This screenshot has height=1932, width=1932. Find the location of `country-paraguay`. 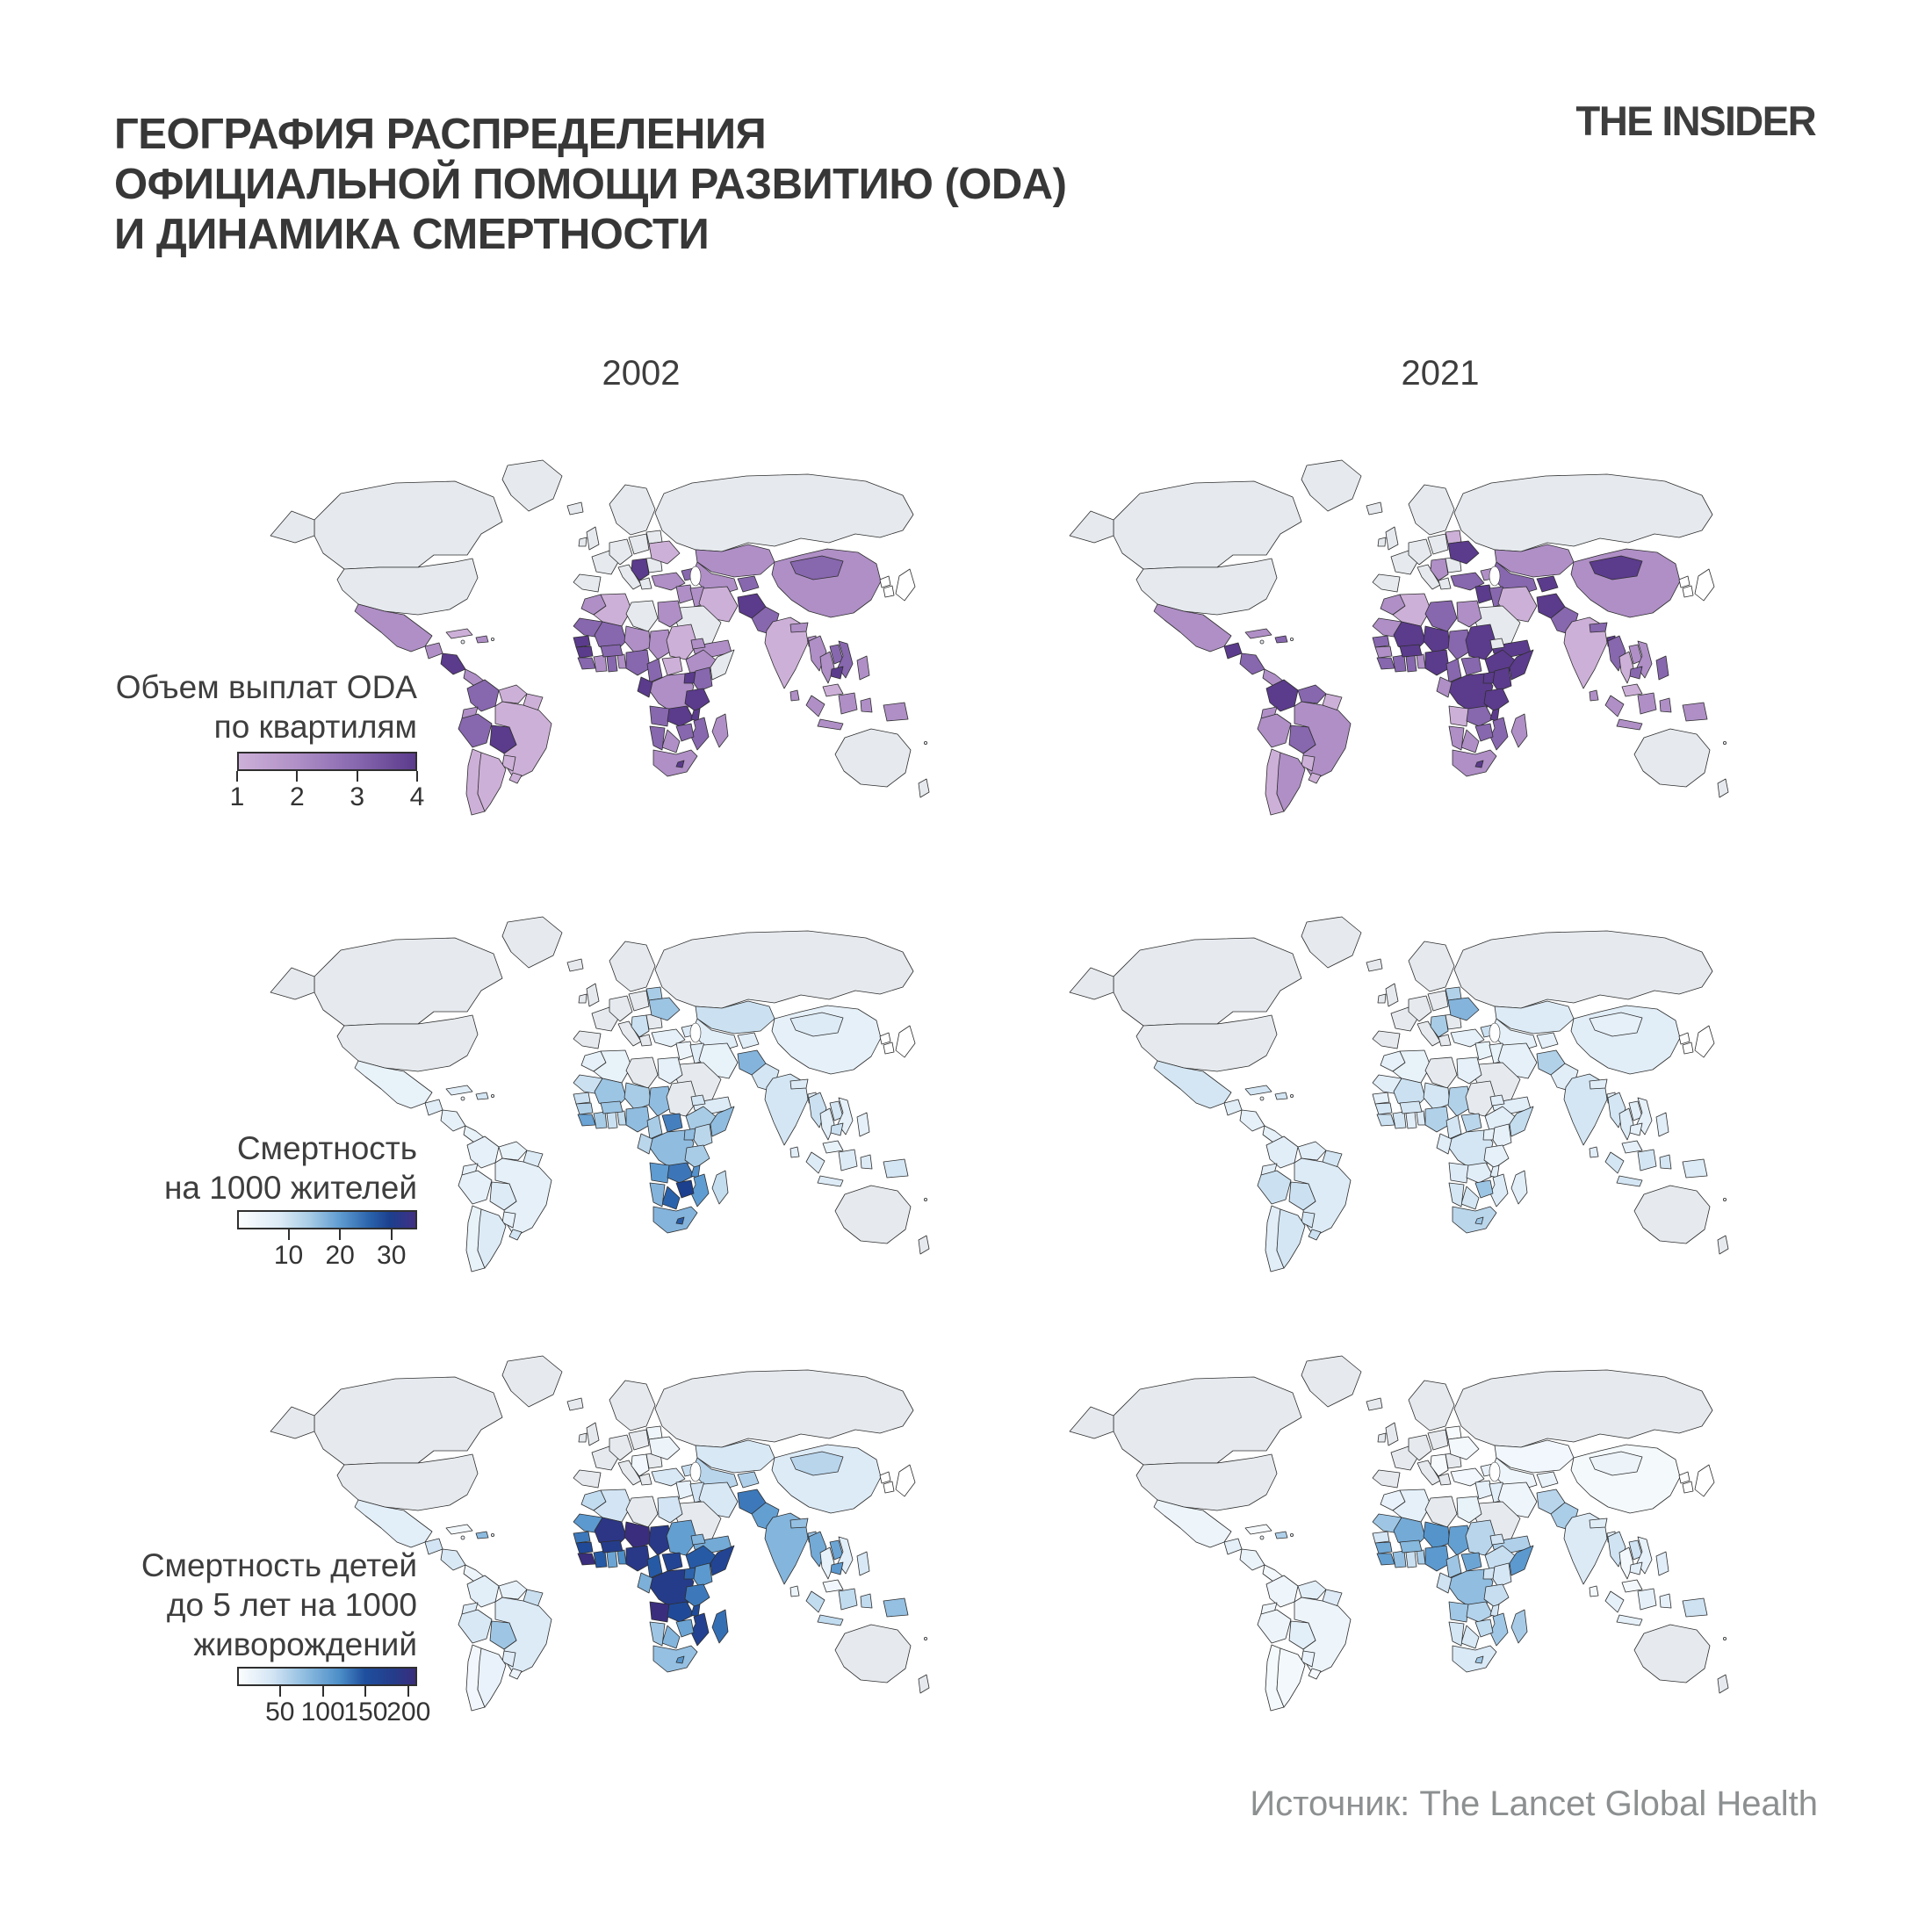

country-paraguay is located at coordinates (1308, 1220).